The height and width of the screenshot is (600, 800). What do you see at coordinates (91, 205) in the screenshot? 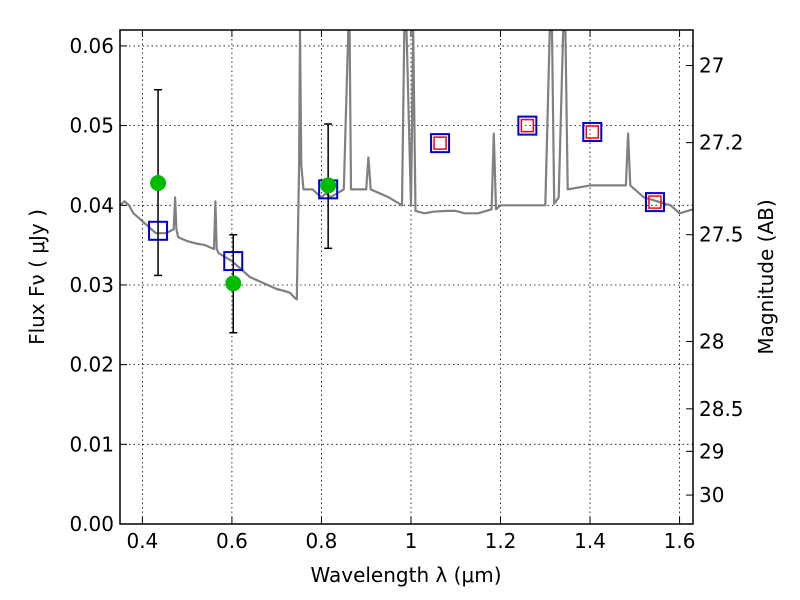
I see `y-tick-label: 0.04` at bounding box center [91, 205].